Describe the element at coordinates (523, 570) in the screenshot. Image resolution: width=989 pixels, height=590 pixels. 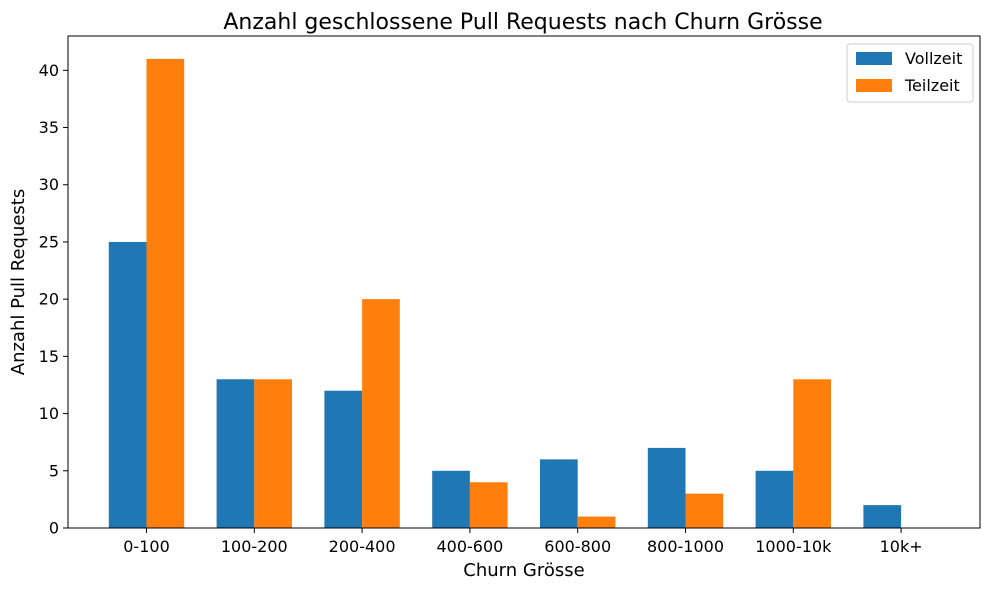
I see `x-axis-label: Churn Grösse` at that location.